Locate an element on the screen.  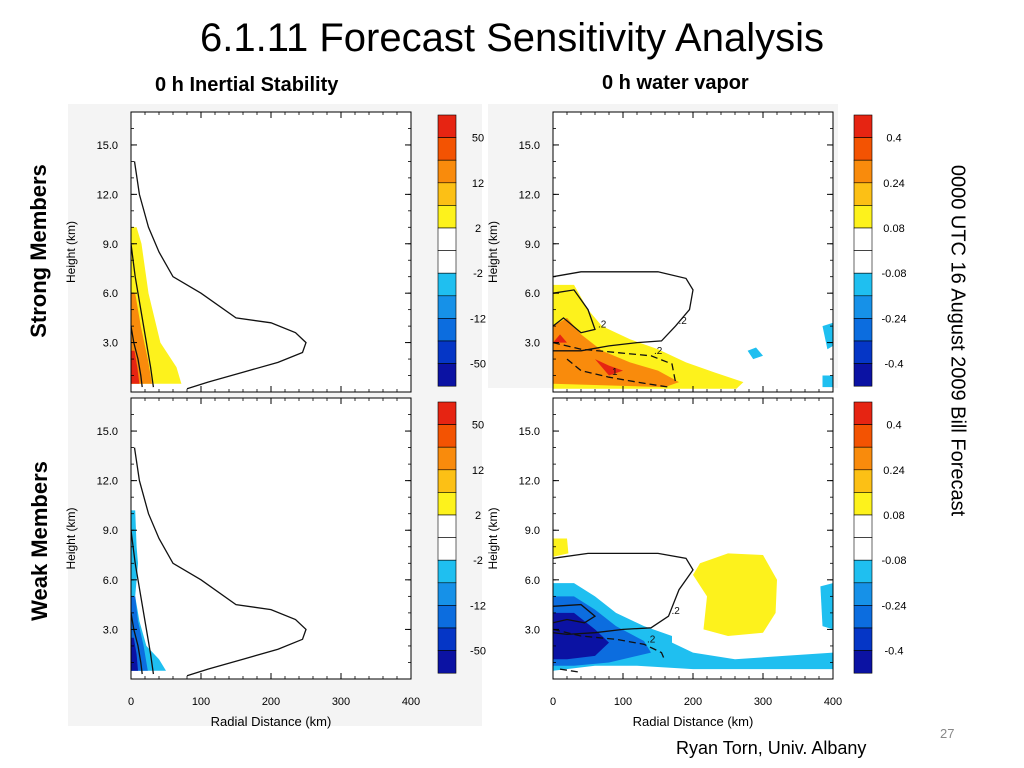
page-number: 27 is located at coordinates (947, 733).